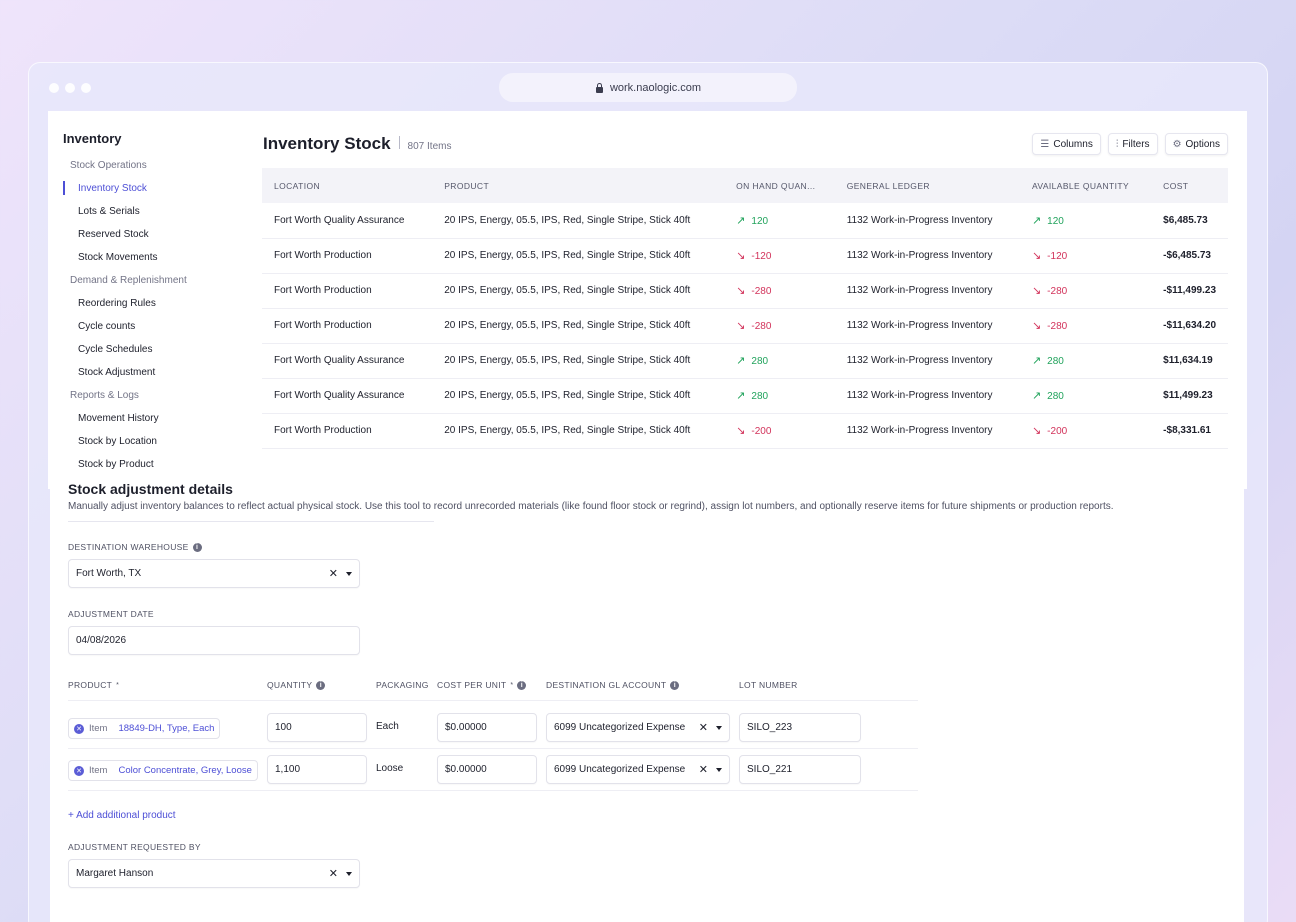 This screenshot has width=1296, height=922. Describe the element at coordinates (118, 257) in the screenshot. I see `sidebar-item-stock-movements: Stock Movements` at that location.